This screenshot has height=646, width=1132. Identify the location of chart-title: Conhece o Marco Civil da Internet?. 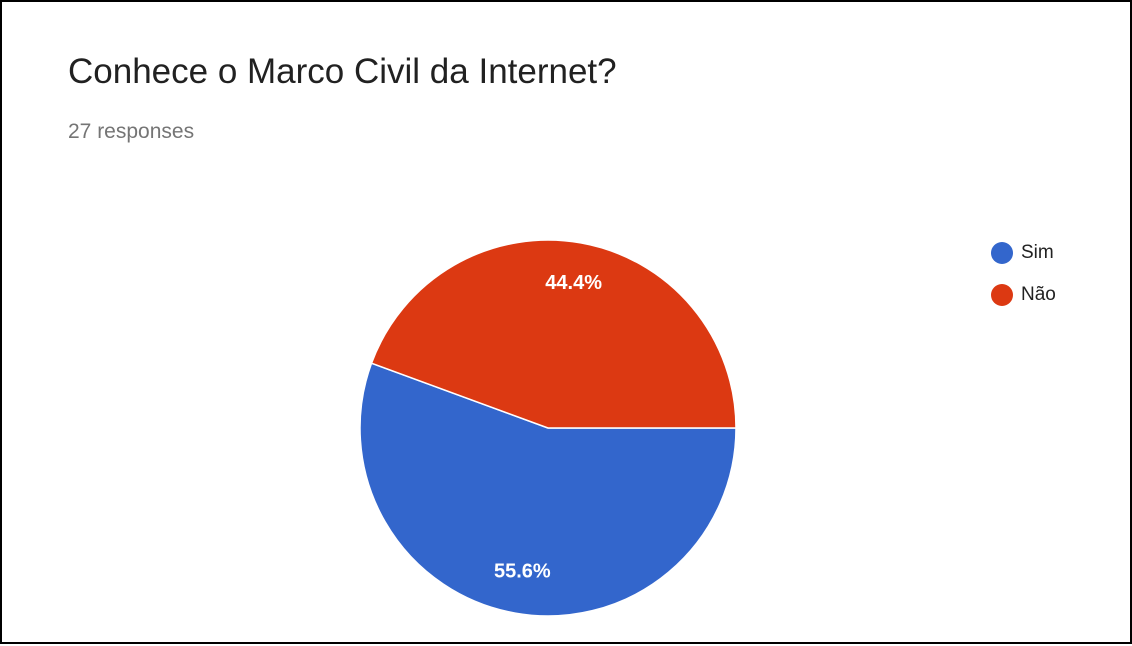
(342, 71).